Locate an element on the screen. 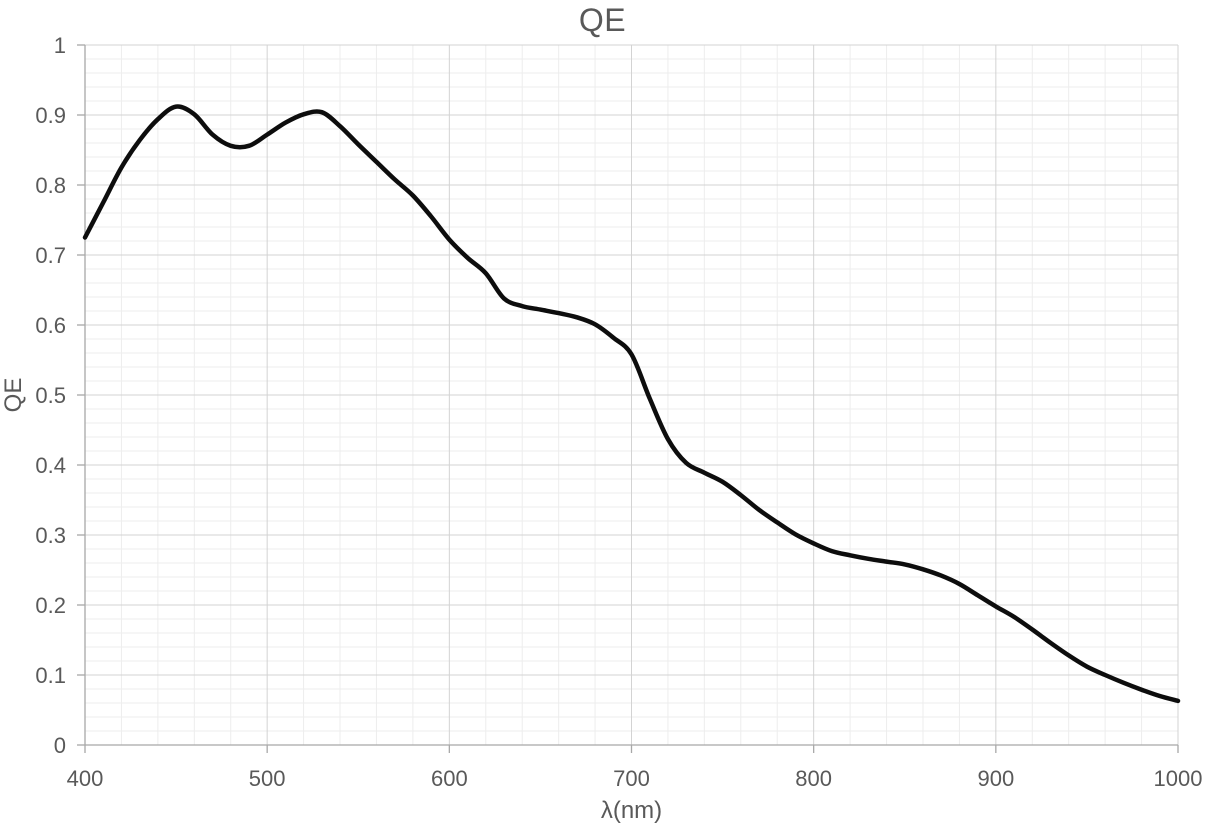 The height and width of the screenshot is (835, 1205). x-tick-label: 400 is located at coordinates (85, 778).